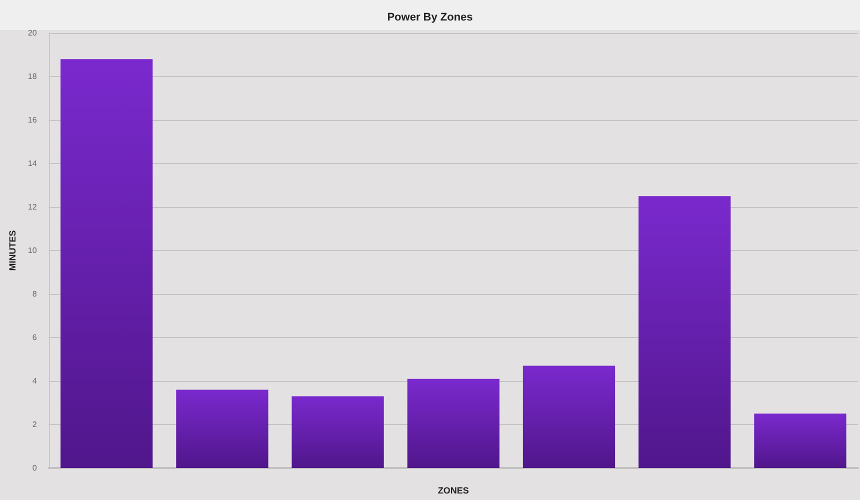  I want to click on y-tick-label: 4, so click(35, 381).